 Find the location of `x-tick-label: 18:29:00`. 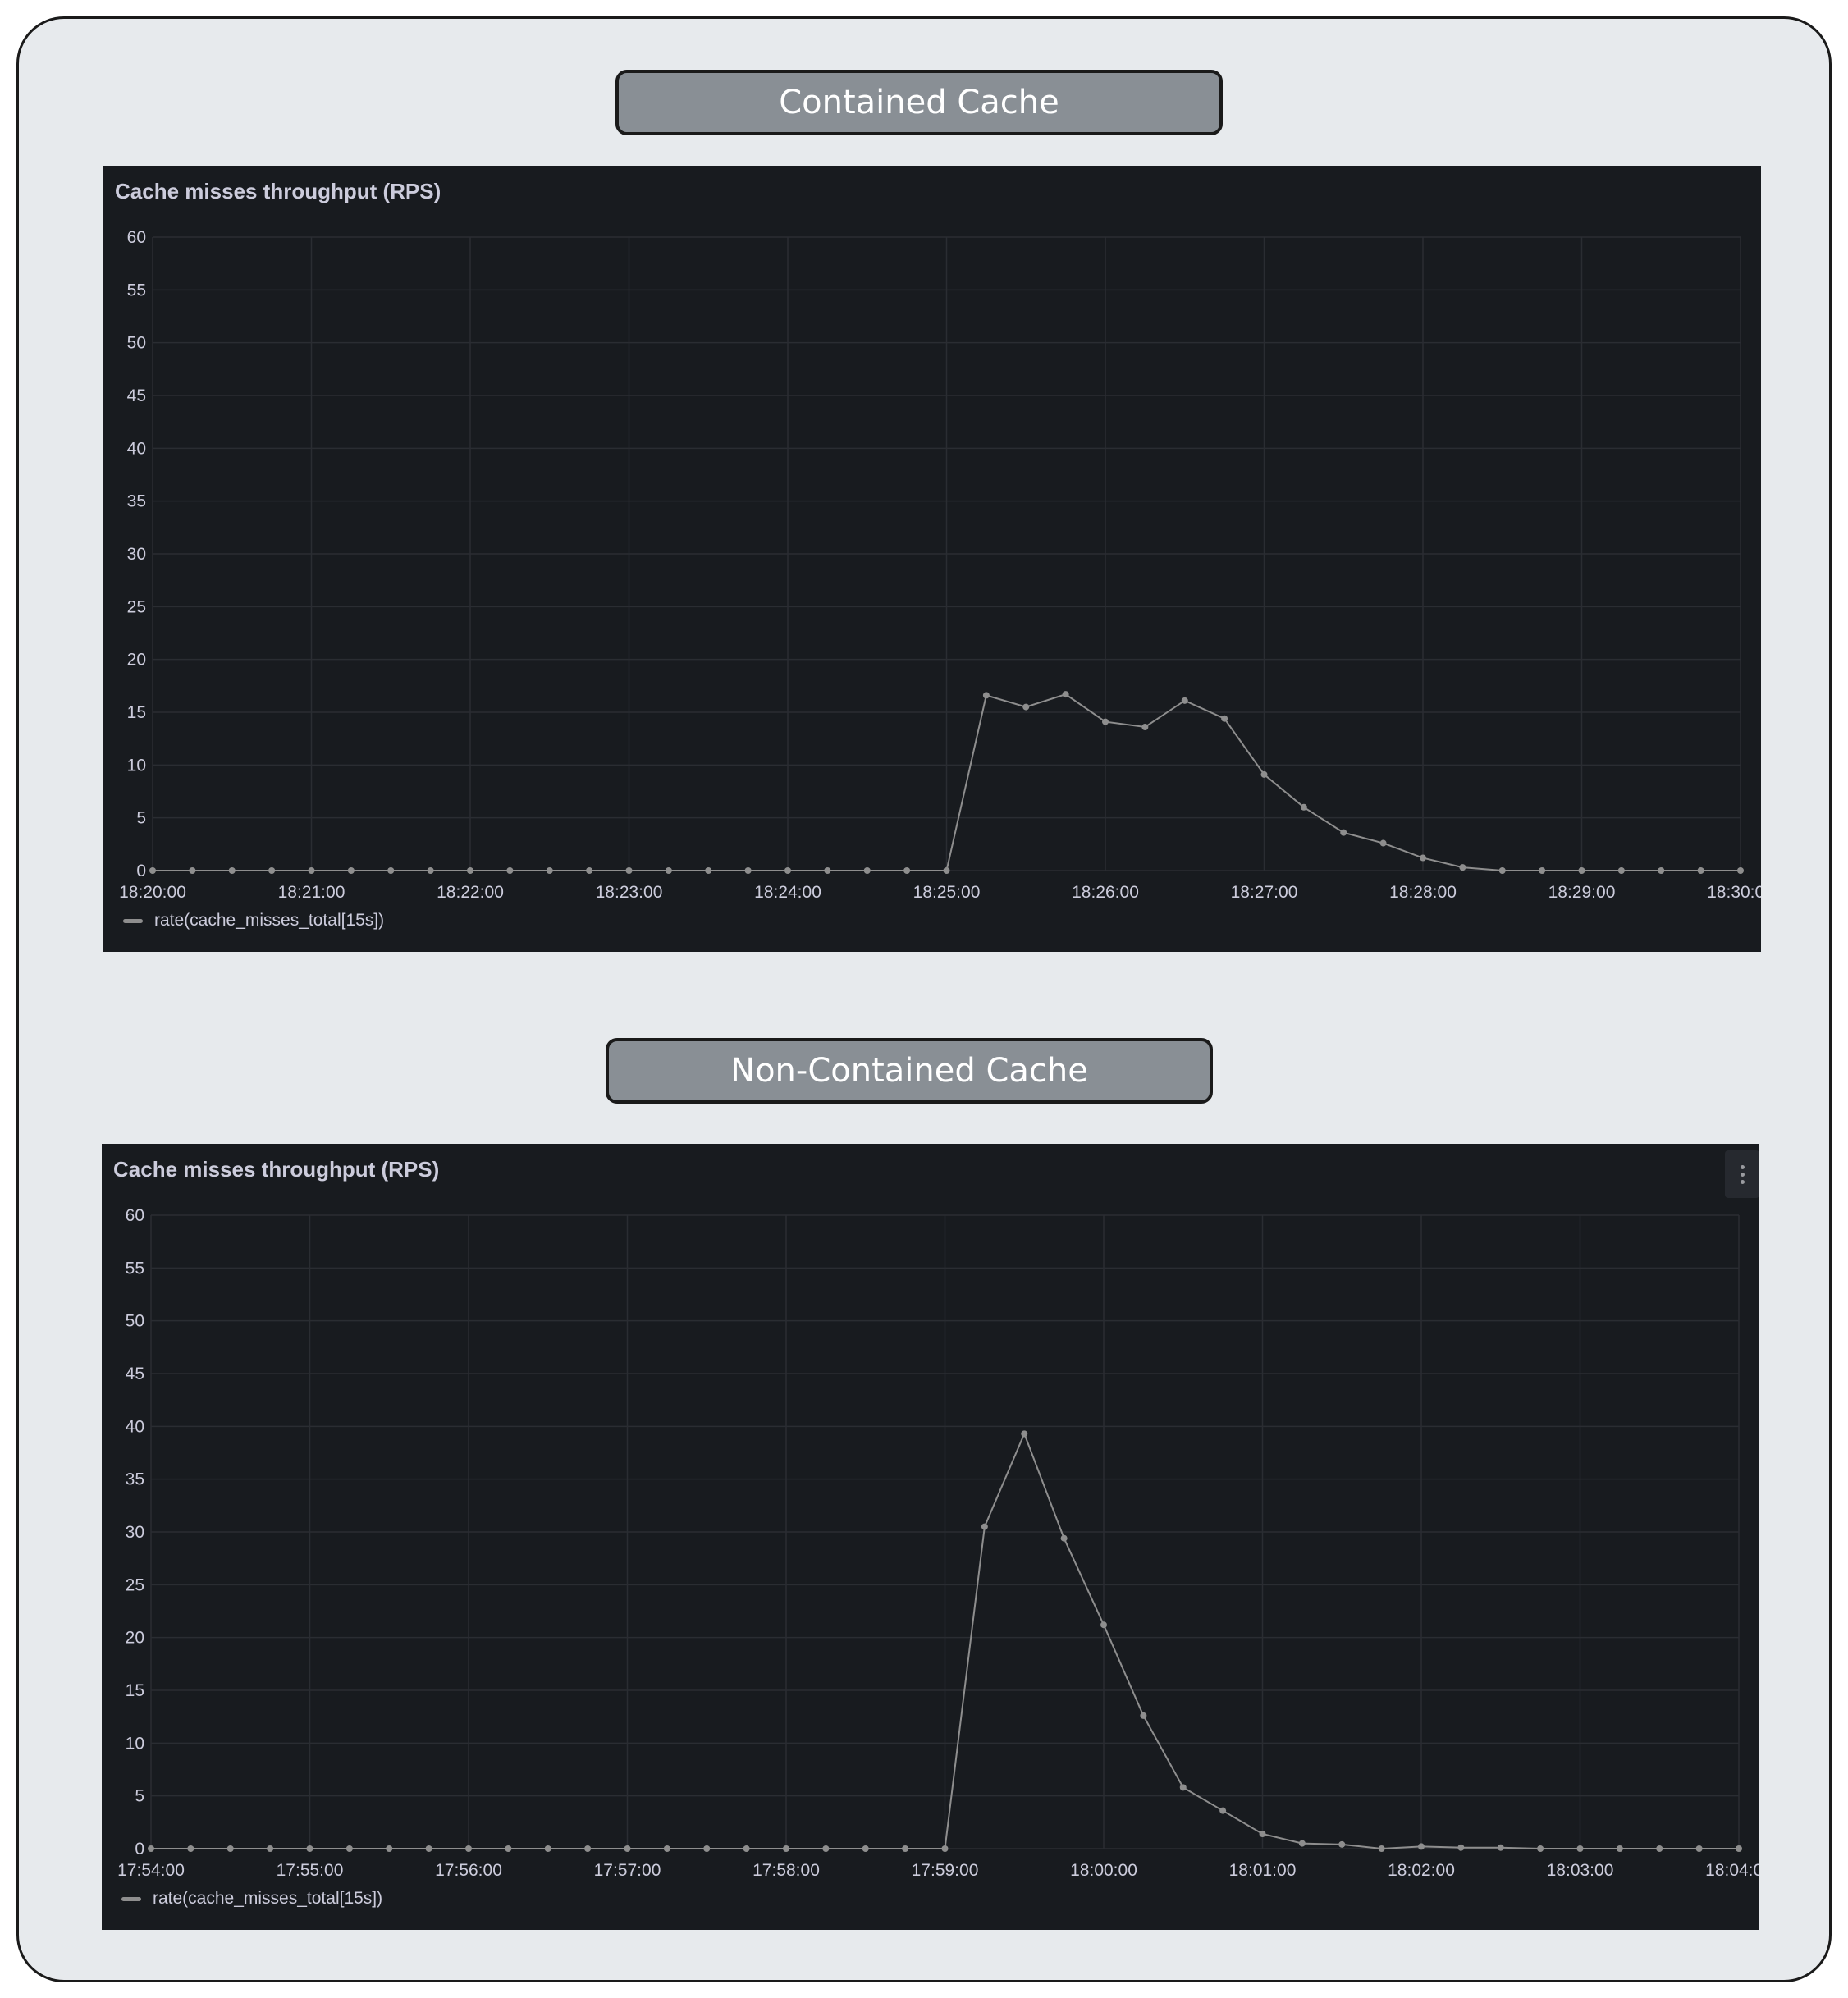

x-tick-label: 18:29:00 is located at coordinates (1582, 892).